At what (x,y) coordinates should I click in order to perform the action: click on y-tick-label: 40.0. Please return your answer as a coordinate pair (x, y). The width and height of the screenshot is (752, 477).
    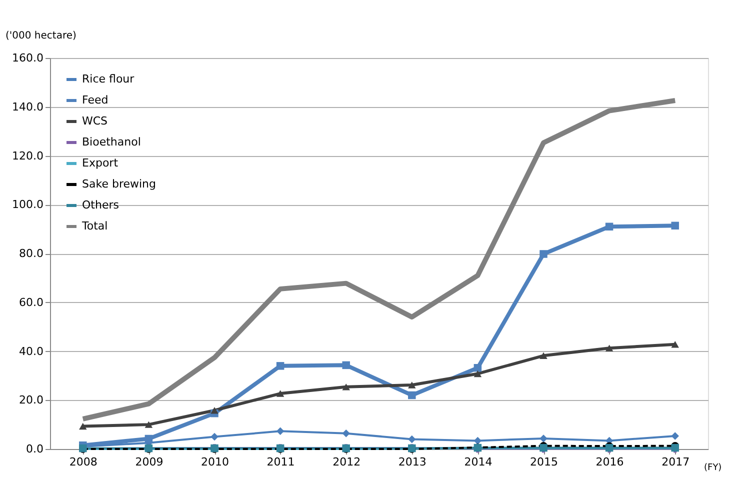
    Looking at the image, I should click on (31, 351).